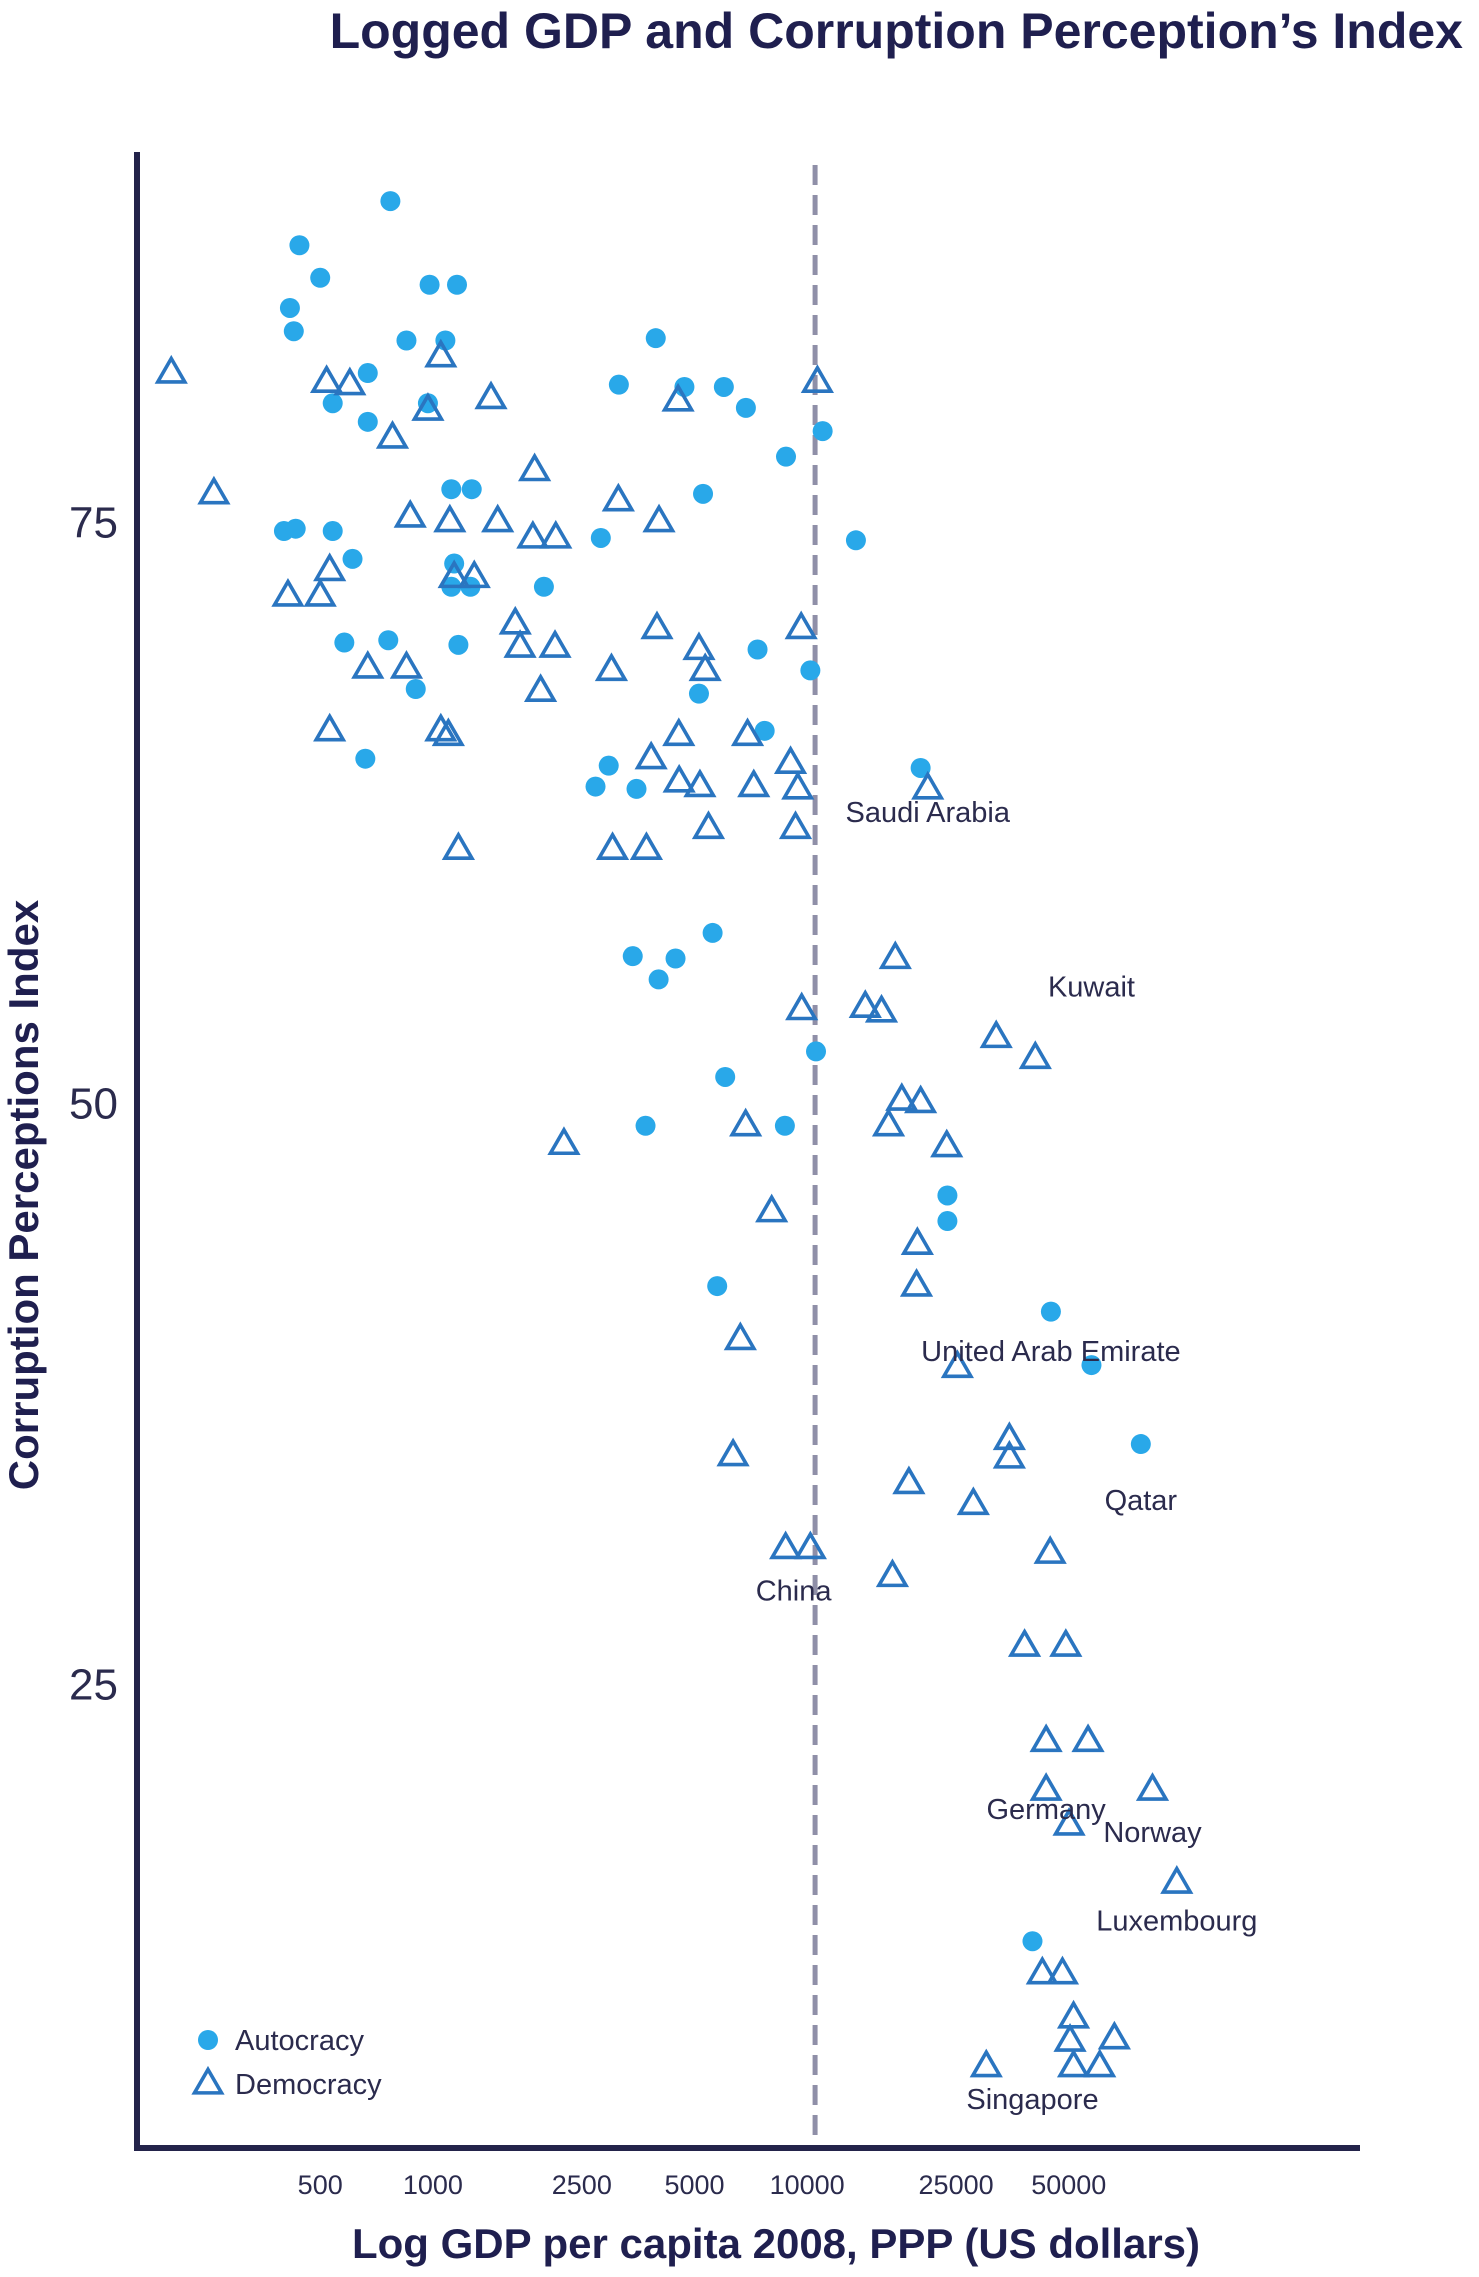  What do you see at coordinates (956, 2185) in the screenshot?
I see `x-tick-label: 25000` at bounding box center [956, 2185].